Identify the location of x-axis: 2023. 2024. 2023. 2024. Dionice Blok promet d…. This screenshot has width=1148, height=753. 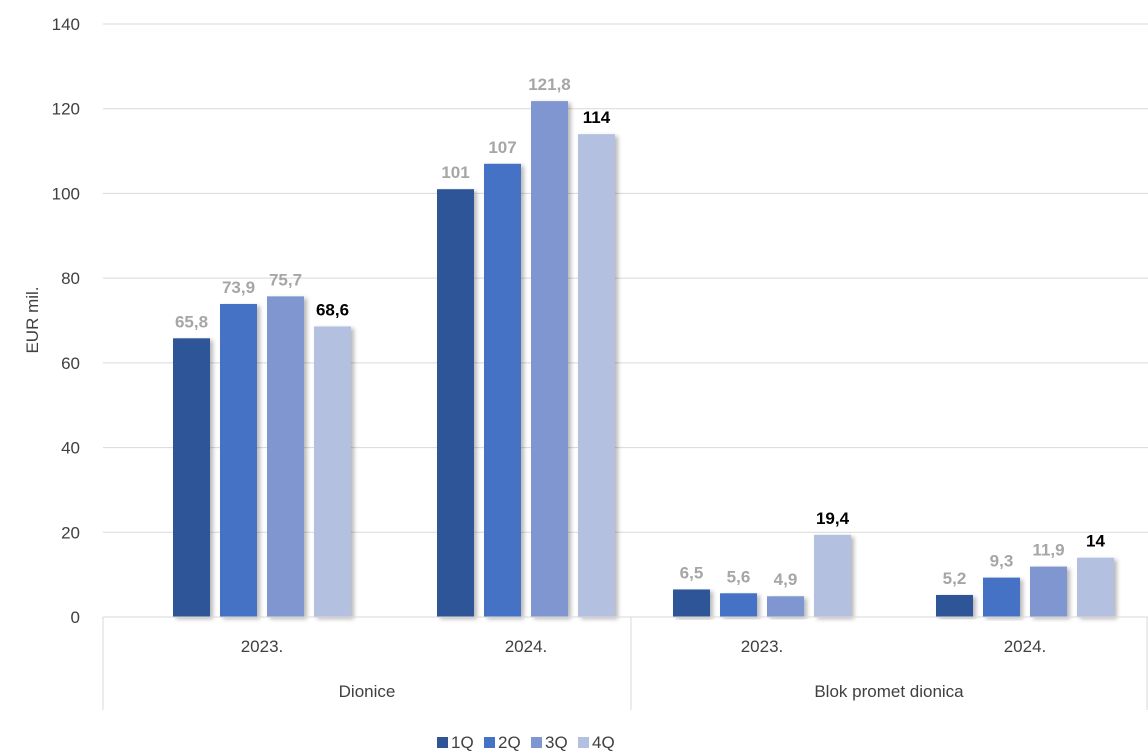
(625, 663).